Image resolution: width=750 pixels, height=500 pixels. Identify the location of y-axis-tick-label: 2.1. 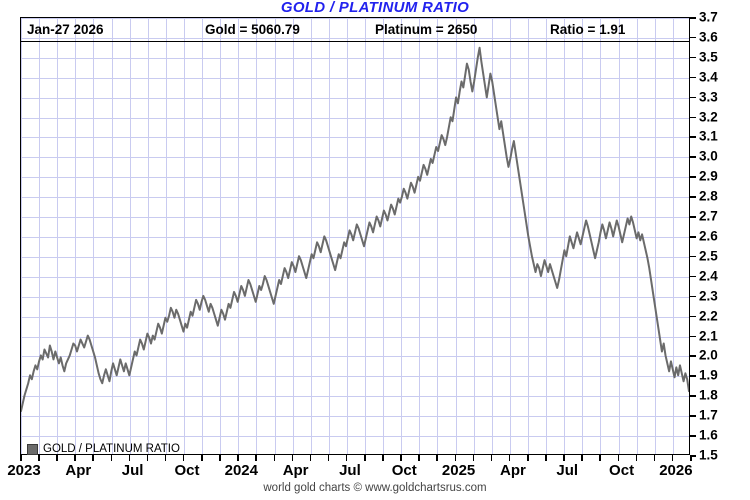
(708, 336).